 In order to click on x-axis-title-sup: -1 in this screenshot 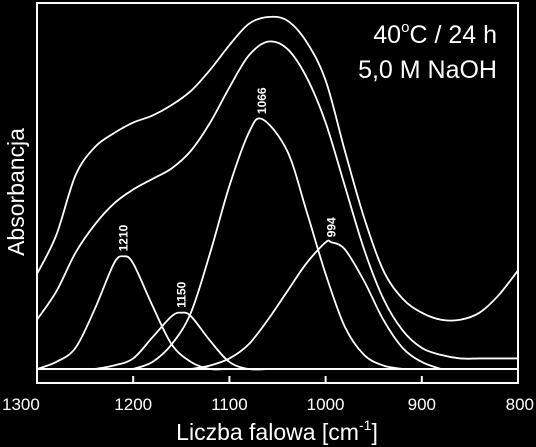, I will do `click(365, 425)`.